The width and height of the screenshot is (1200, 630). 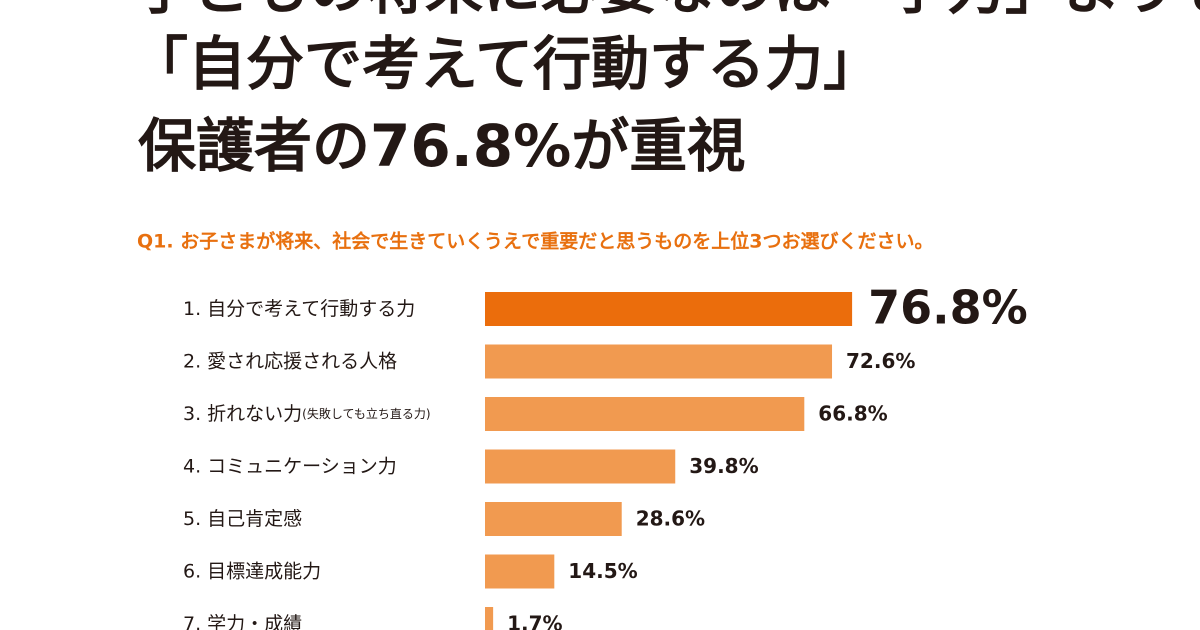 I want to click on category-name: 6. 目標達成能力, so click(x=252, y=571).